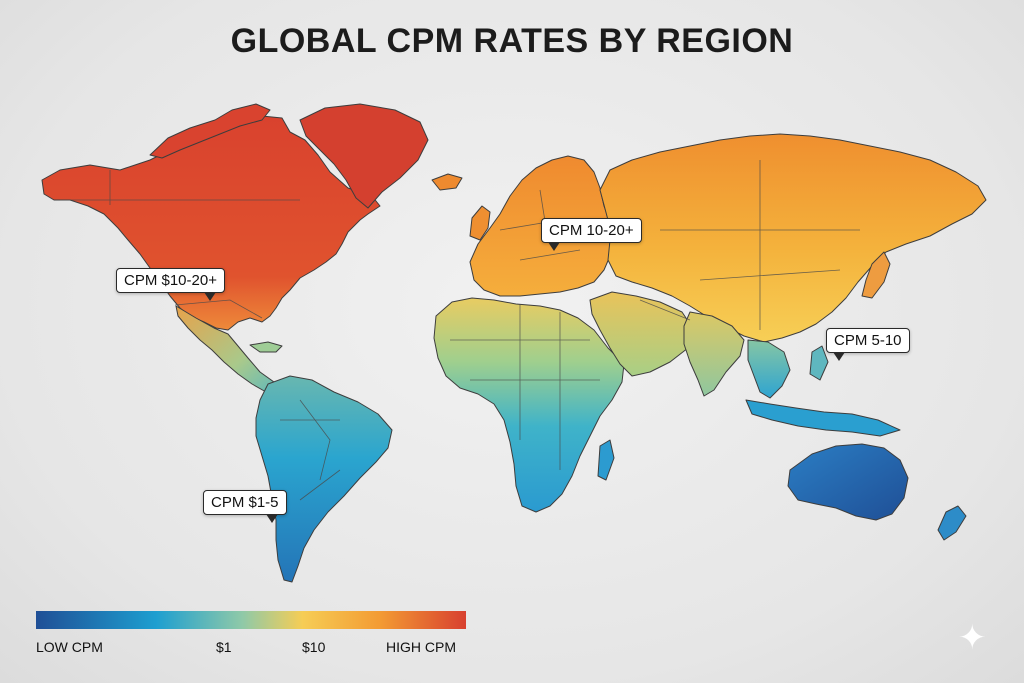 This screenshot has width=1024, height=683. I want to click on uk-isles, so click(480, 223).